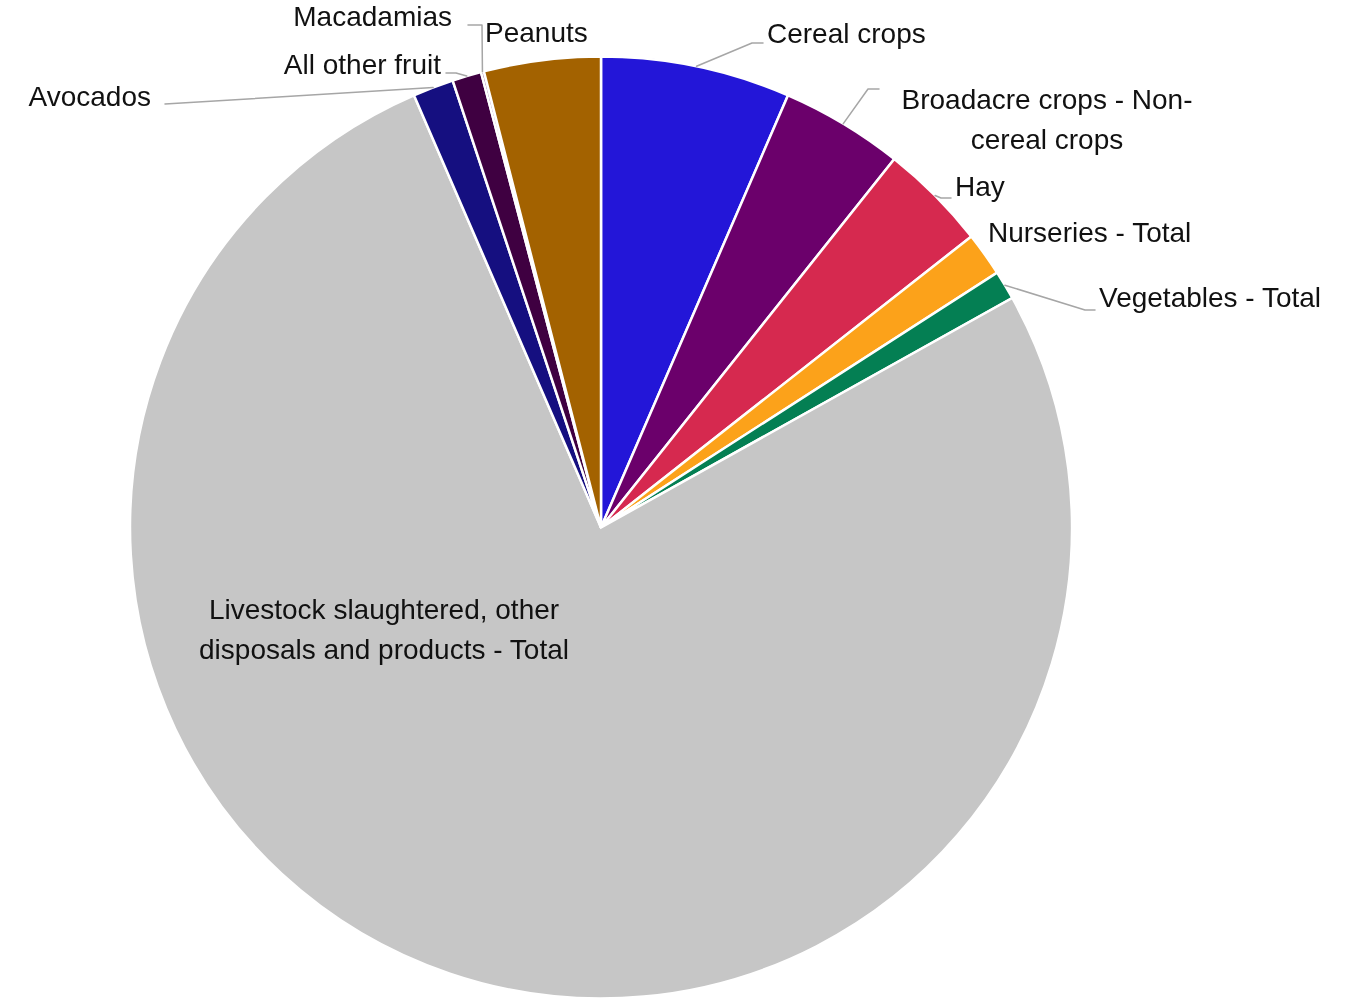 Image resolution: width=1358 pixels, height=1001 pixels. I want to click on slice-label: All other fruit, so click(362, 64).